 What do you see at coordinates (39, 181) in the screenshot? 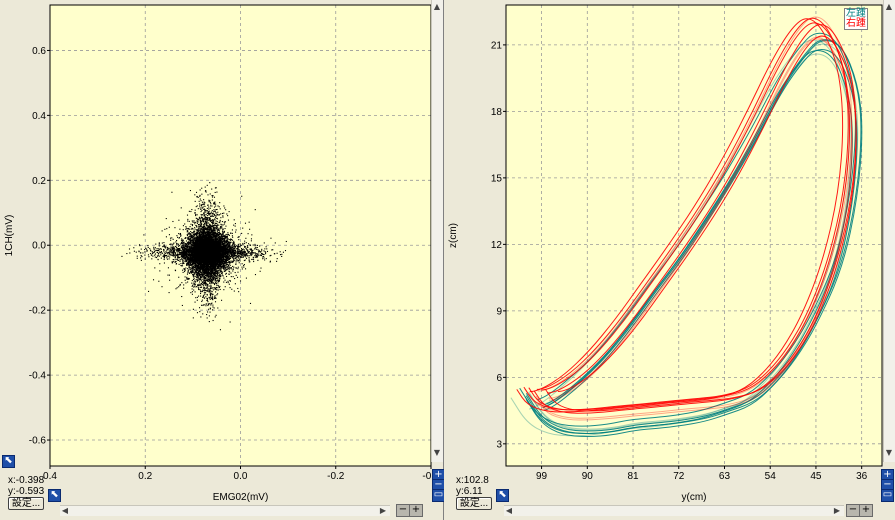
I see `y-tick-2: 0.2` at bounding box center [39, 181].